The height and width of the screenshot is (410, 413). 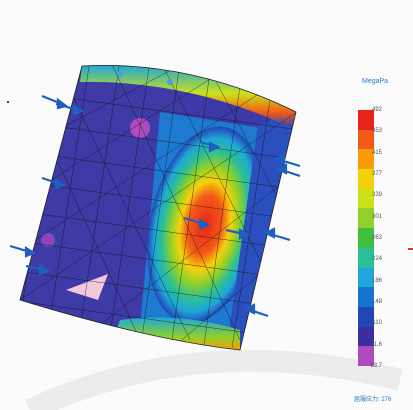 What do you see at coordinates (375, 81) in the screenshot?
I see `legend-title: MegaPa` at bounding box center [375, 81].